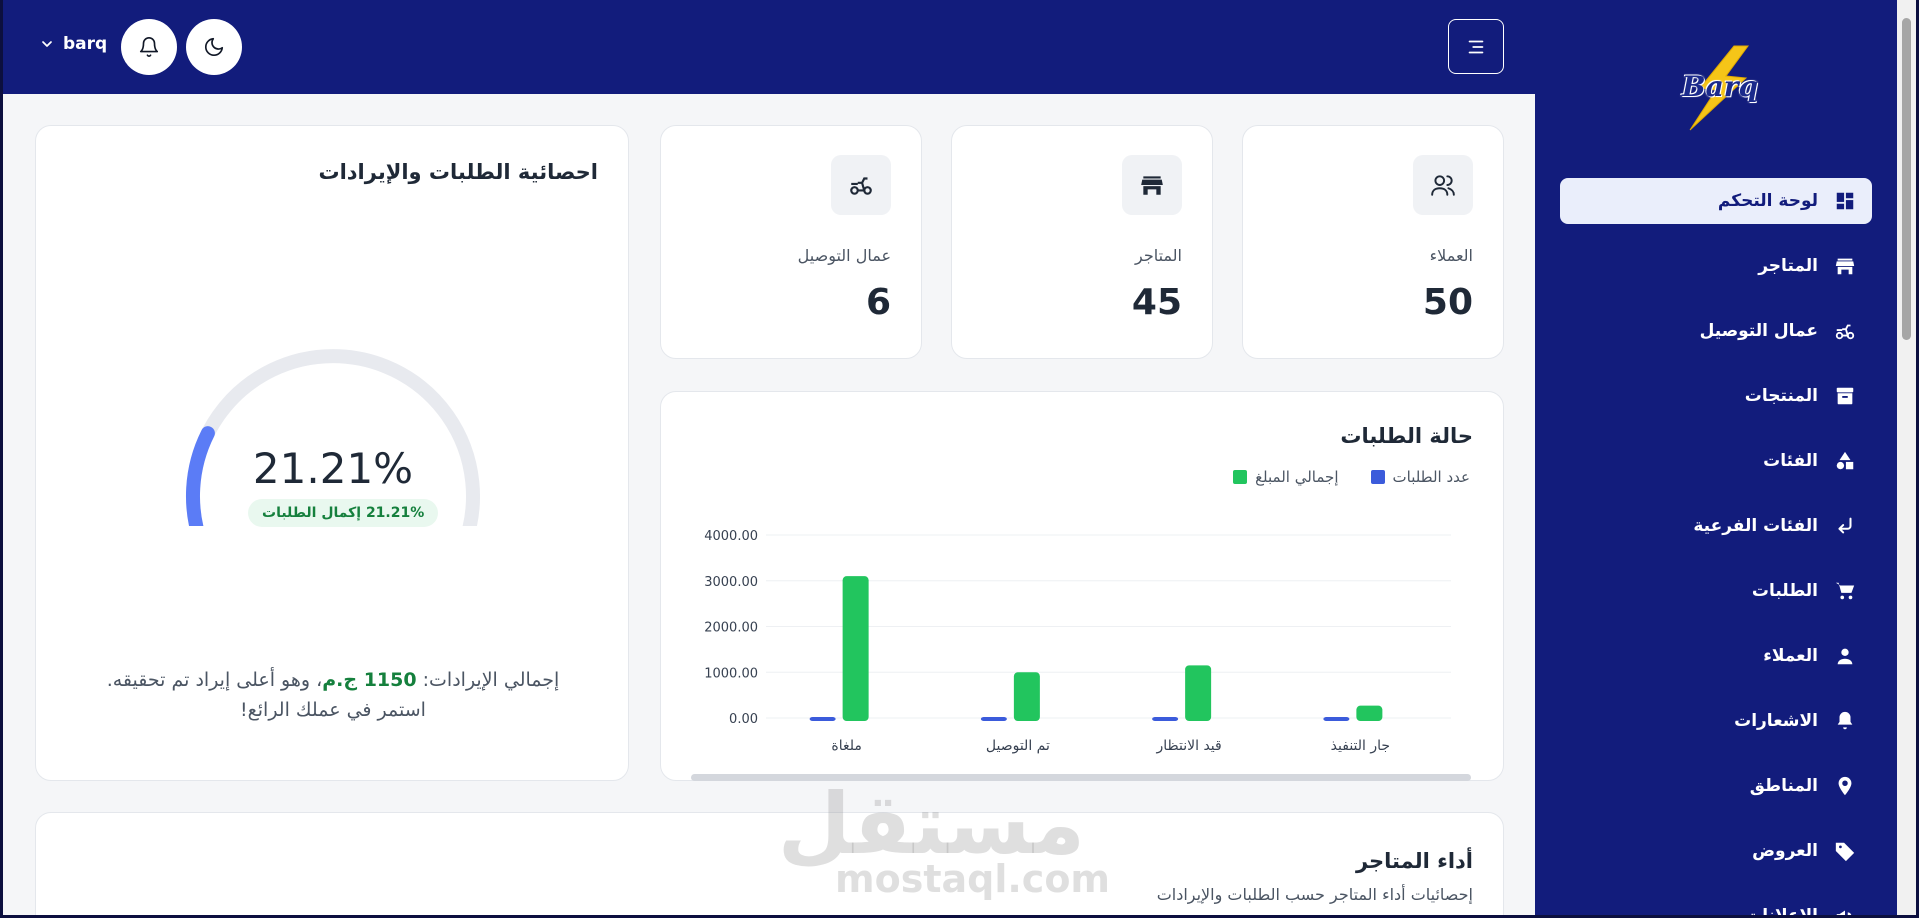 This screenshot has height=918, width=1919. I want to click on tag-icon, so click(1845, 851).